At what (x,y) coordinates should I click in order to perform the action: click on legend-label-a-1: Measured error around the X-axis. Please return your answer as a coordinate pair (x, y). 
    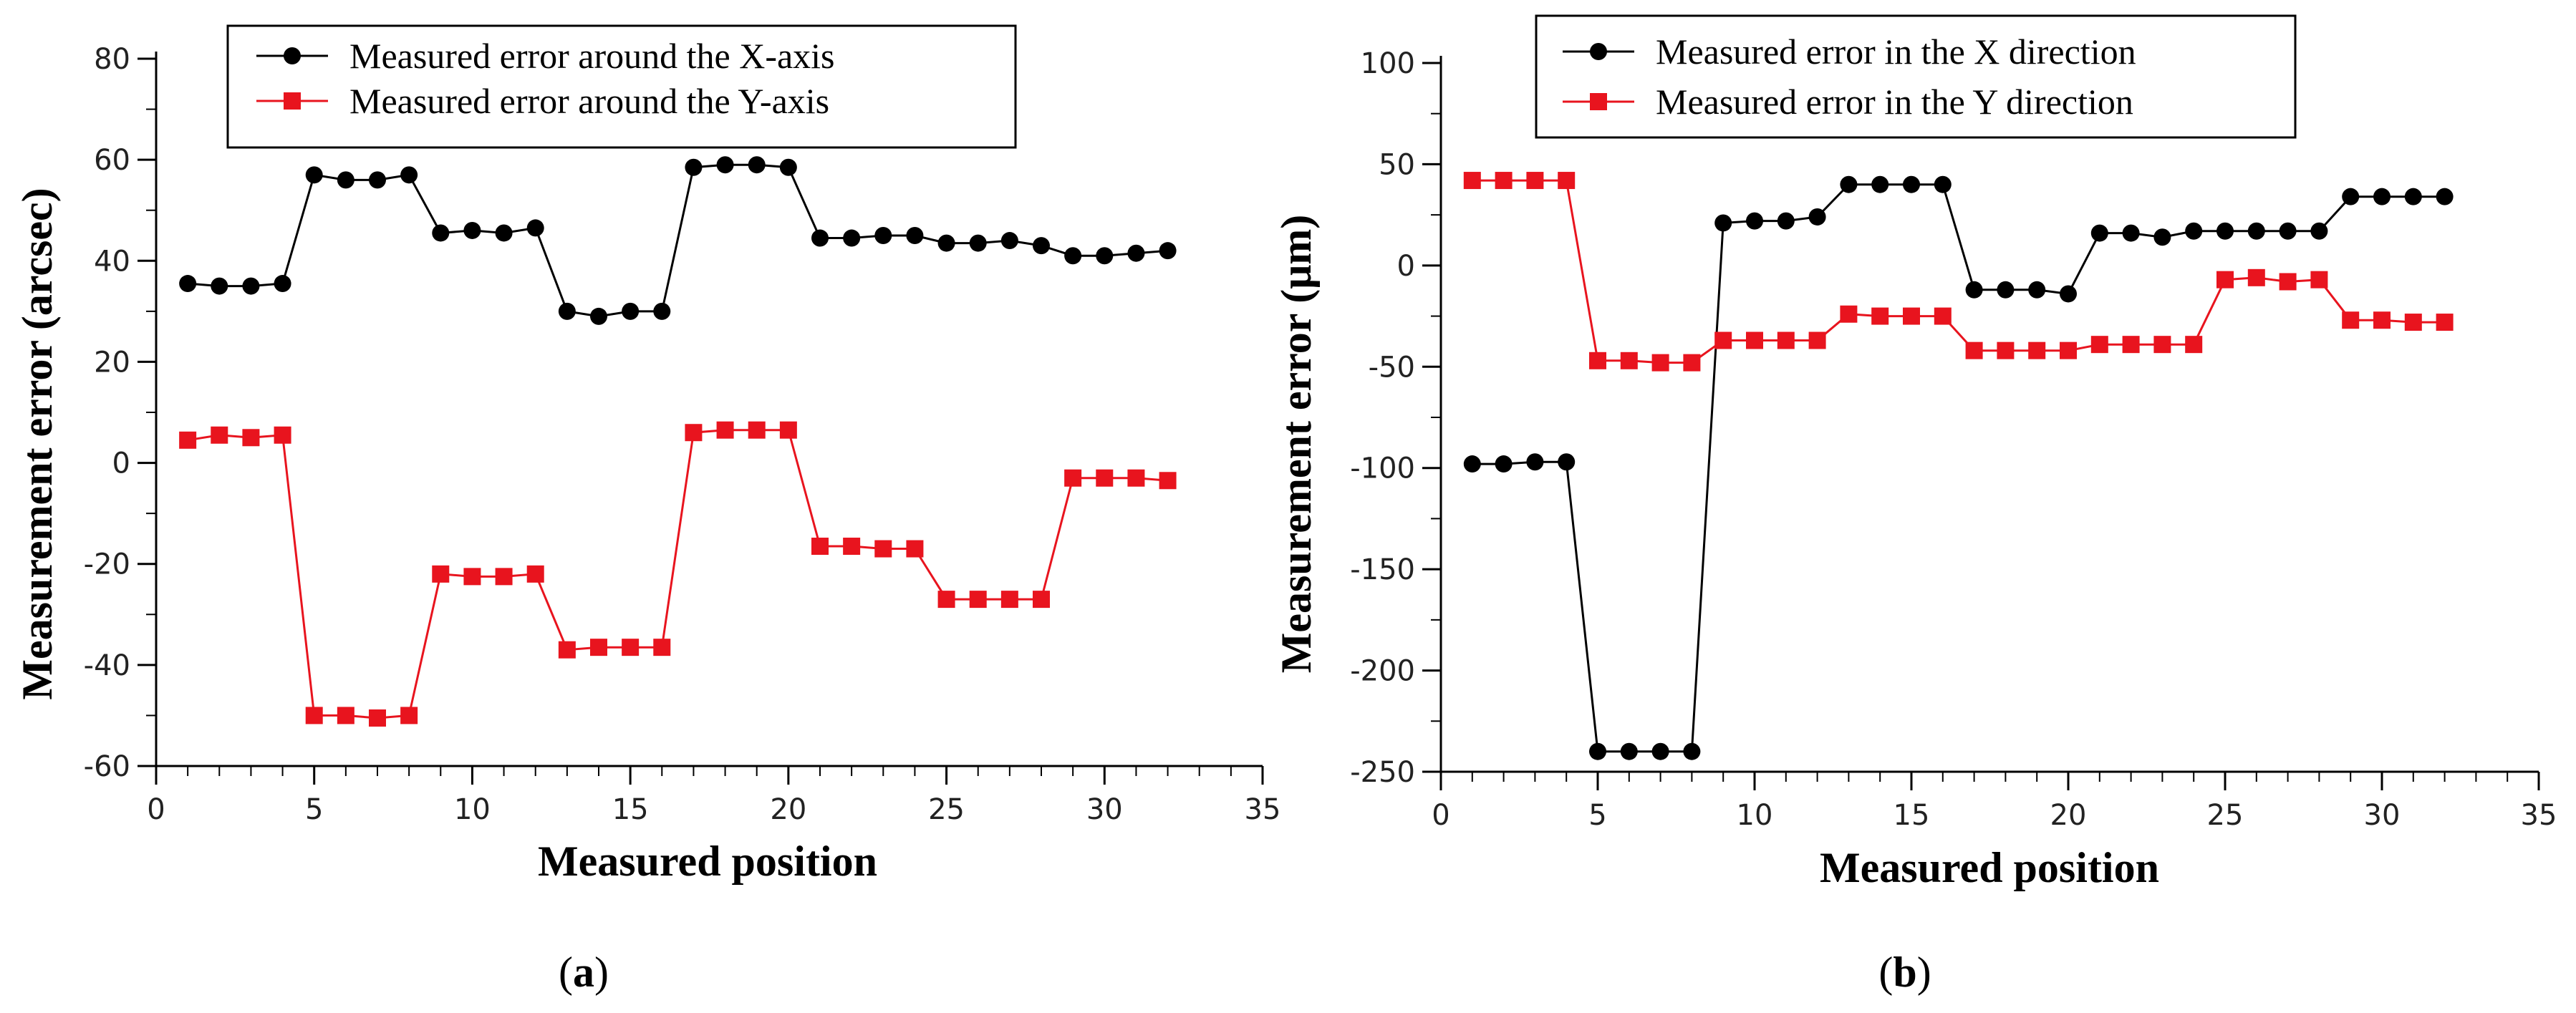
    Looking at the image, I should click on (592, 56).